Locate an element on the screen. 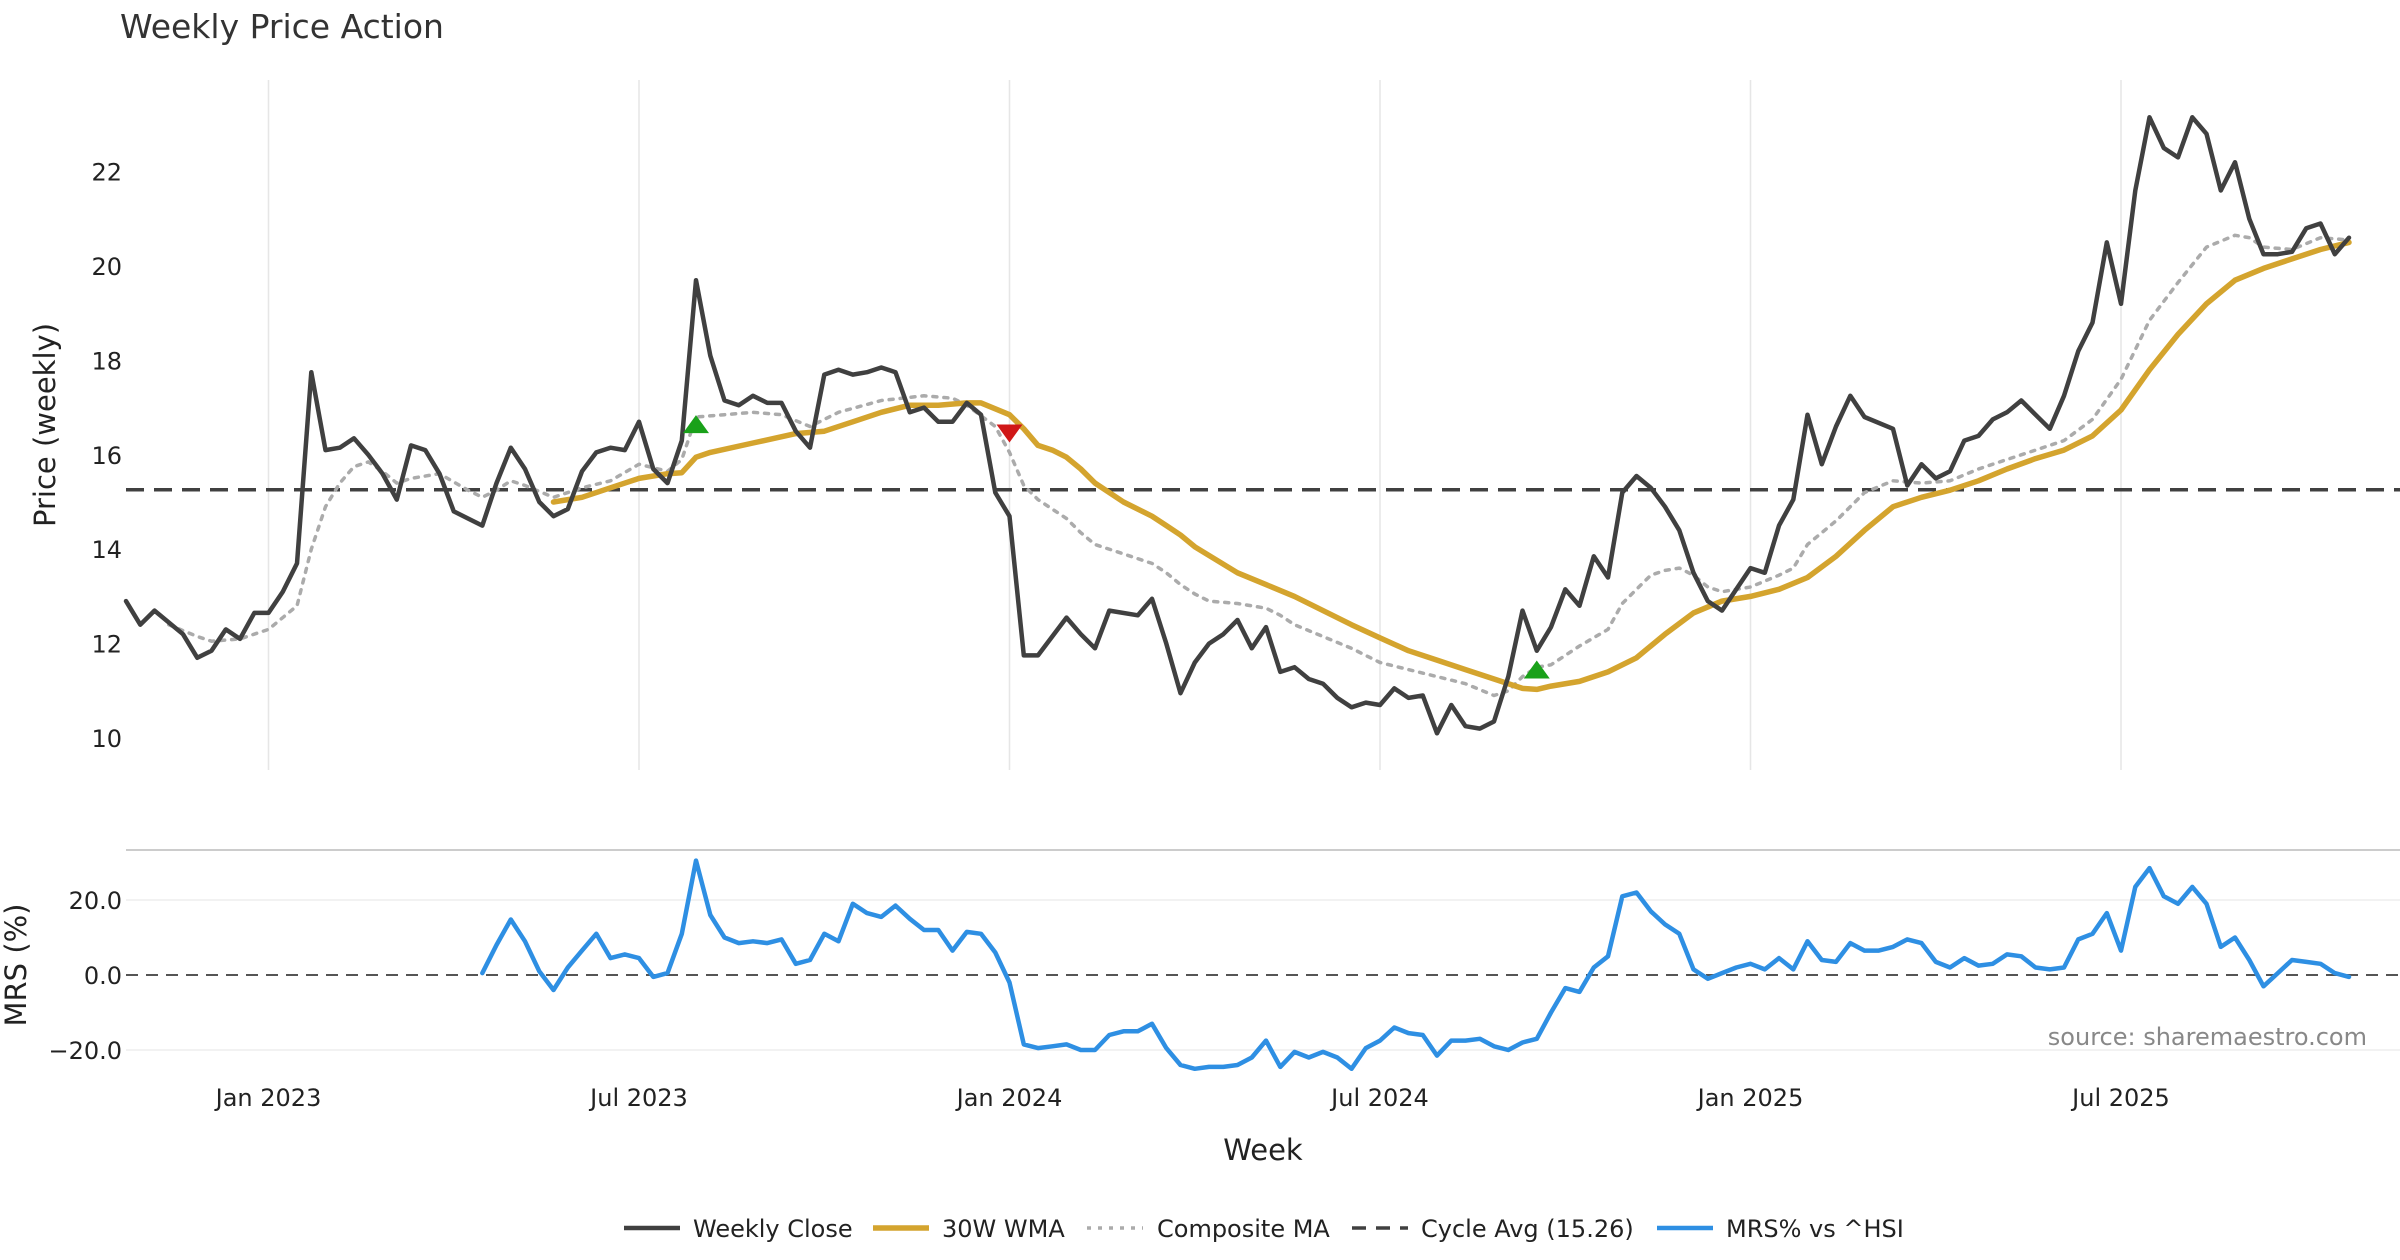  mrs-ytick-label: −20.0 is located at coordinates (85, 1051).